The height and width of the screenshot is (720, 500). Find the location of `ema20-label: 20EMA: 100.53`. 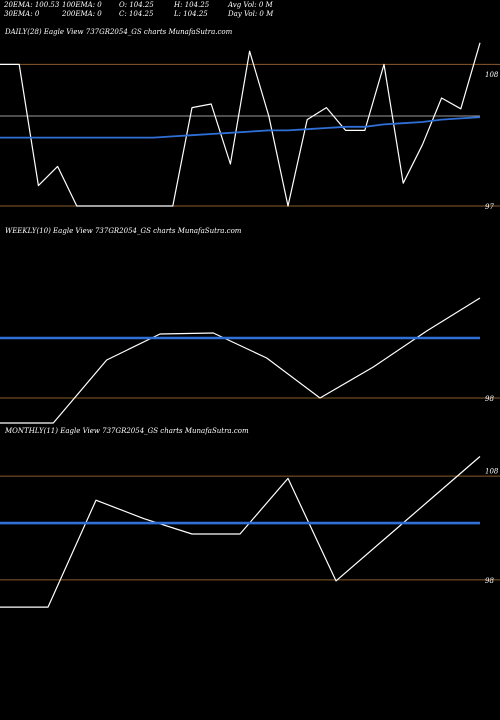

ema20-label: 20EMA: 100.53 is located at coordinates (32, 5).